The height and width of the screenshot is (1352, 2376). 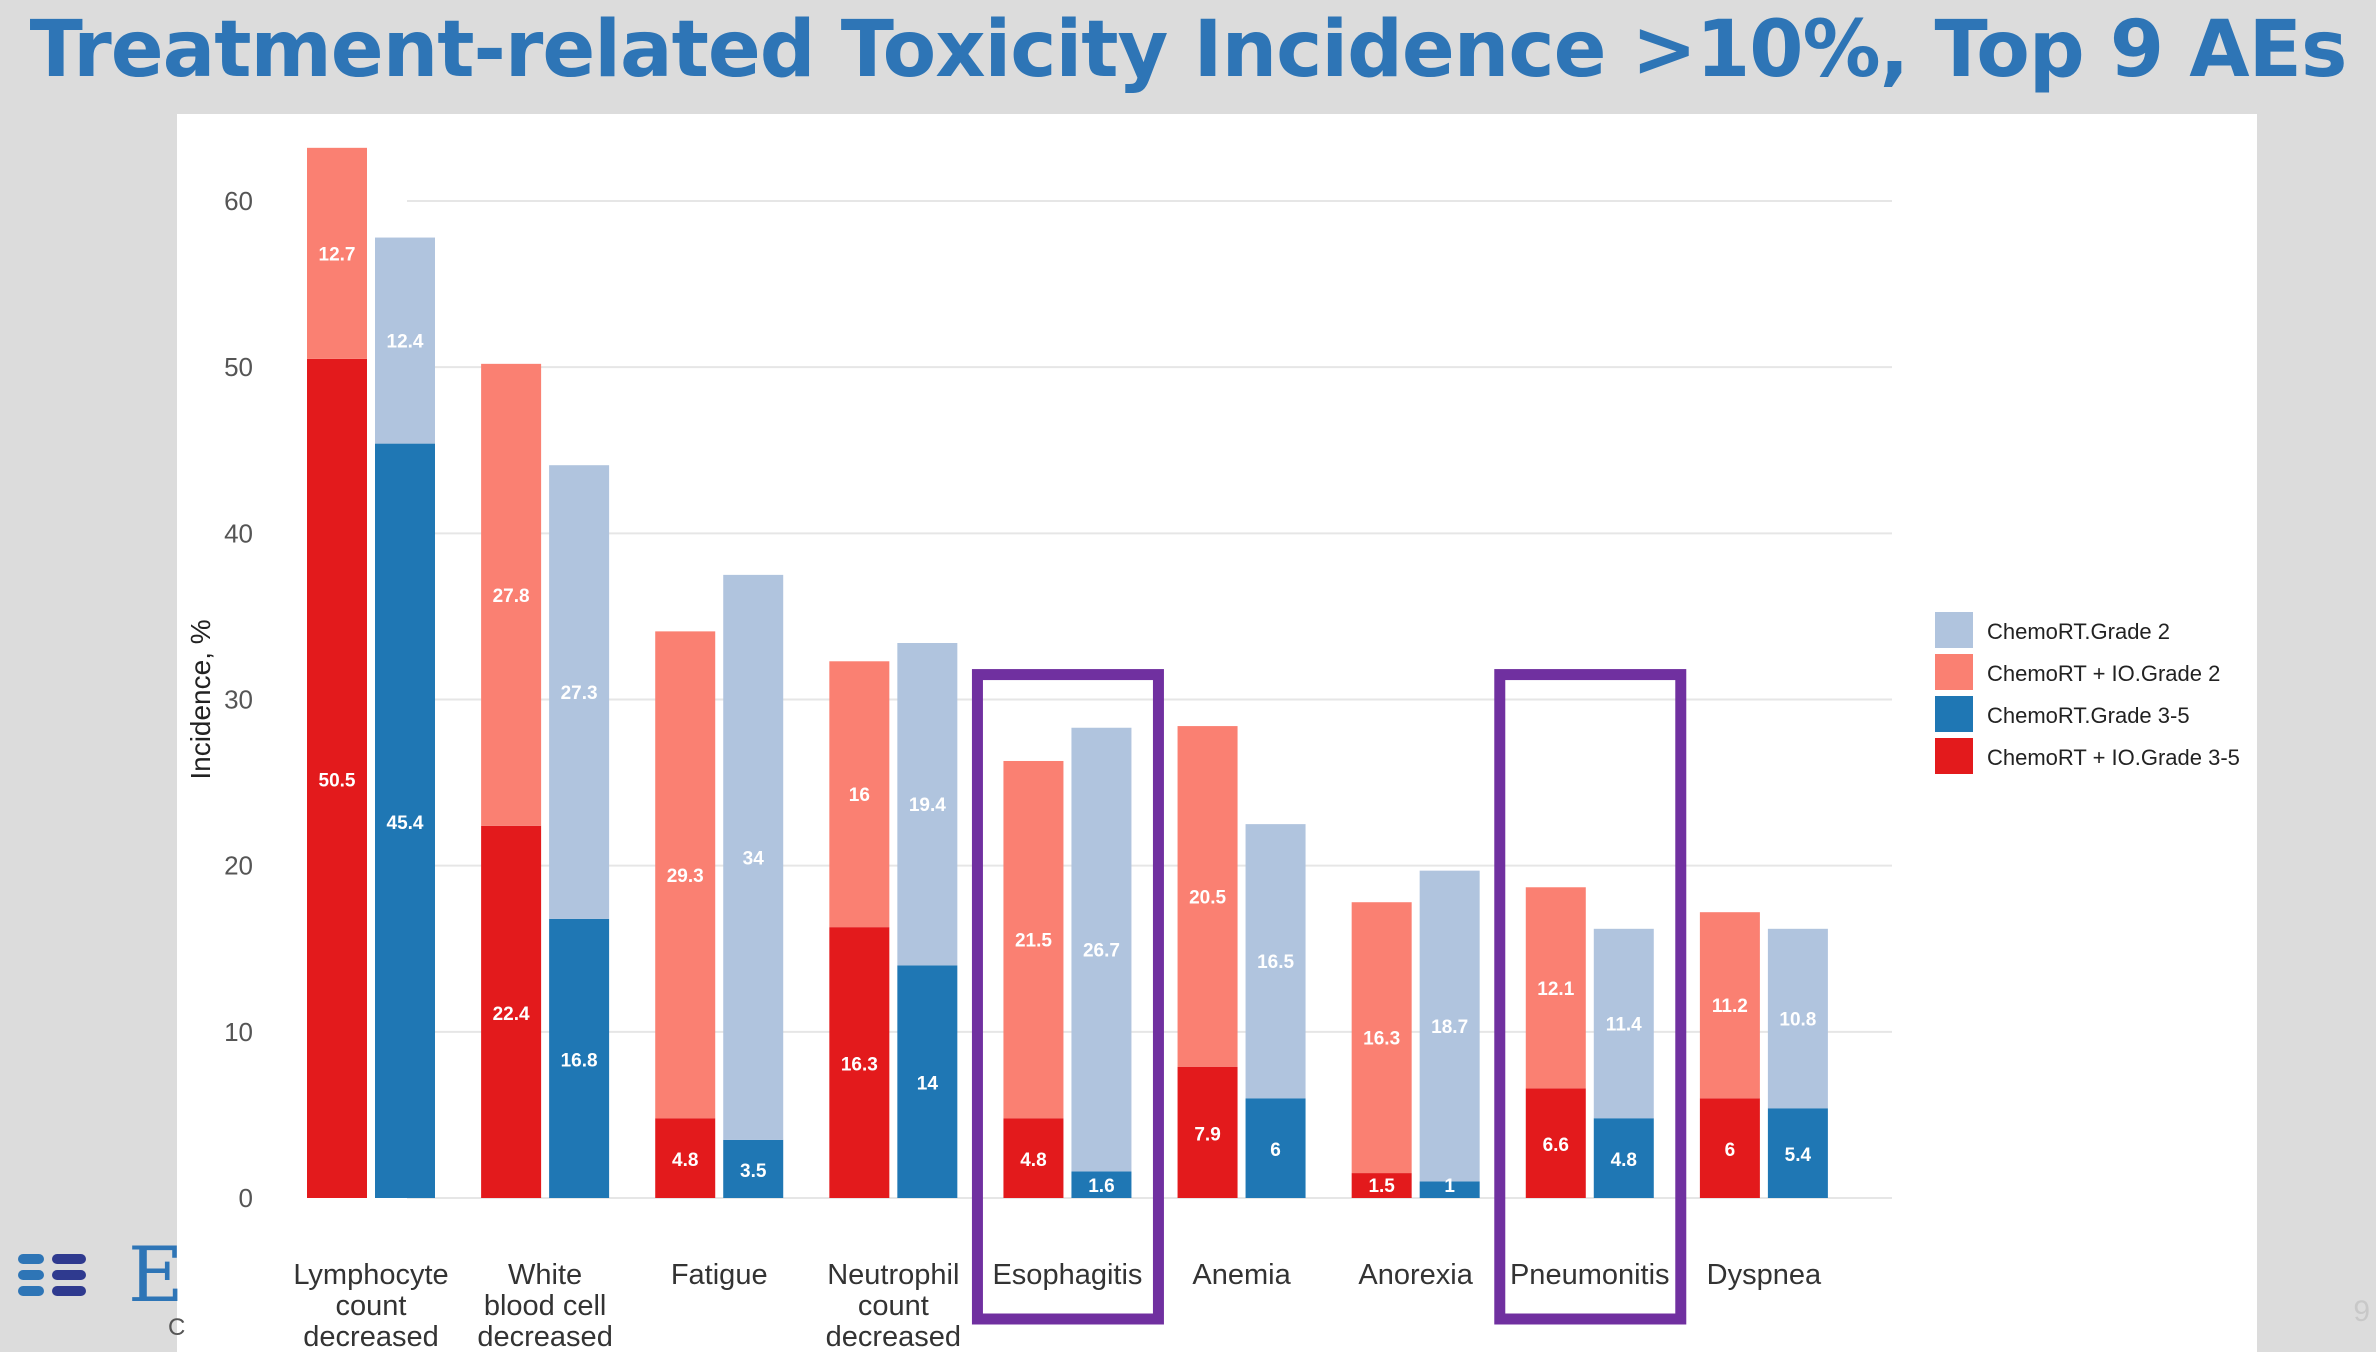 What do you see at coordinates (238, 700) in the screenshot?
I see `y-tick-label: 30` at bounding box center [238, 700].